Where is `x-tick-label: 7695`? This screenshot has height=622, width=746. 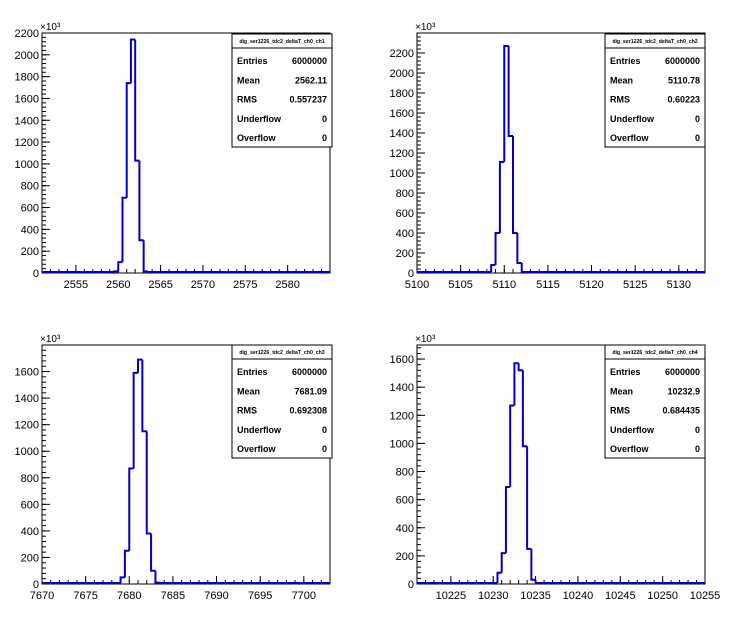
x-tick-label: 7695 is located at coordinates (260, 596).